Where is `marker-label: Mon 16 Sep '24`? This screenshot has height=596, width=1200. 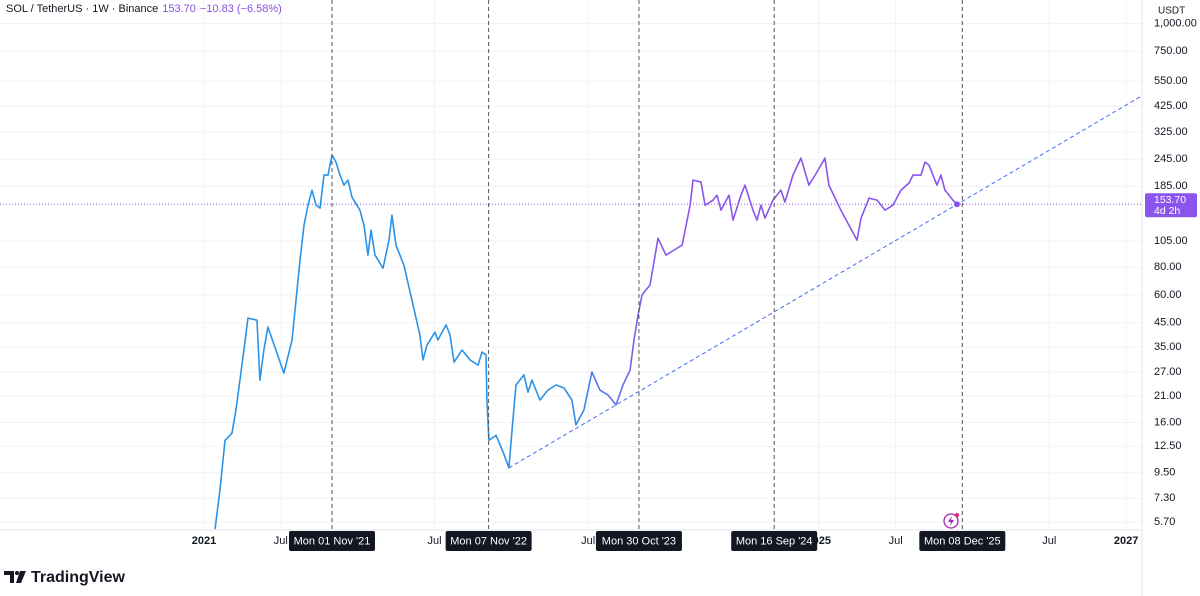
marker-label: Mon 16 Sep '24 is located at coordinates (774, 541).